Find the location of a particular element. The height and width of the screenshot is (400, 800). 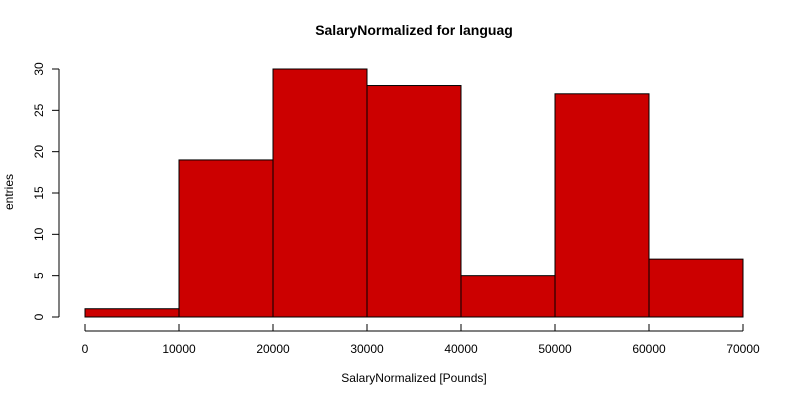

x-tick-label-6: 60000 is located at coordinates (649, 349).